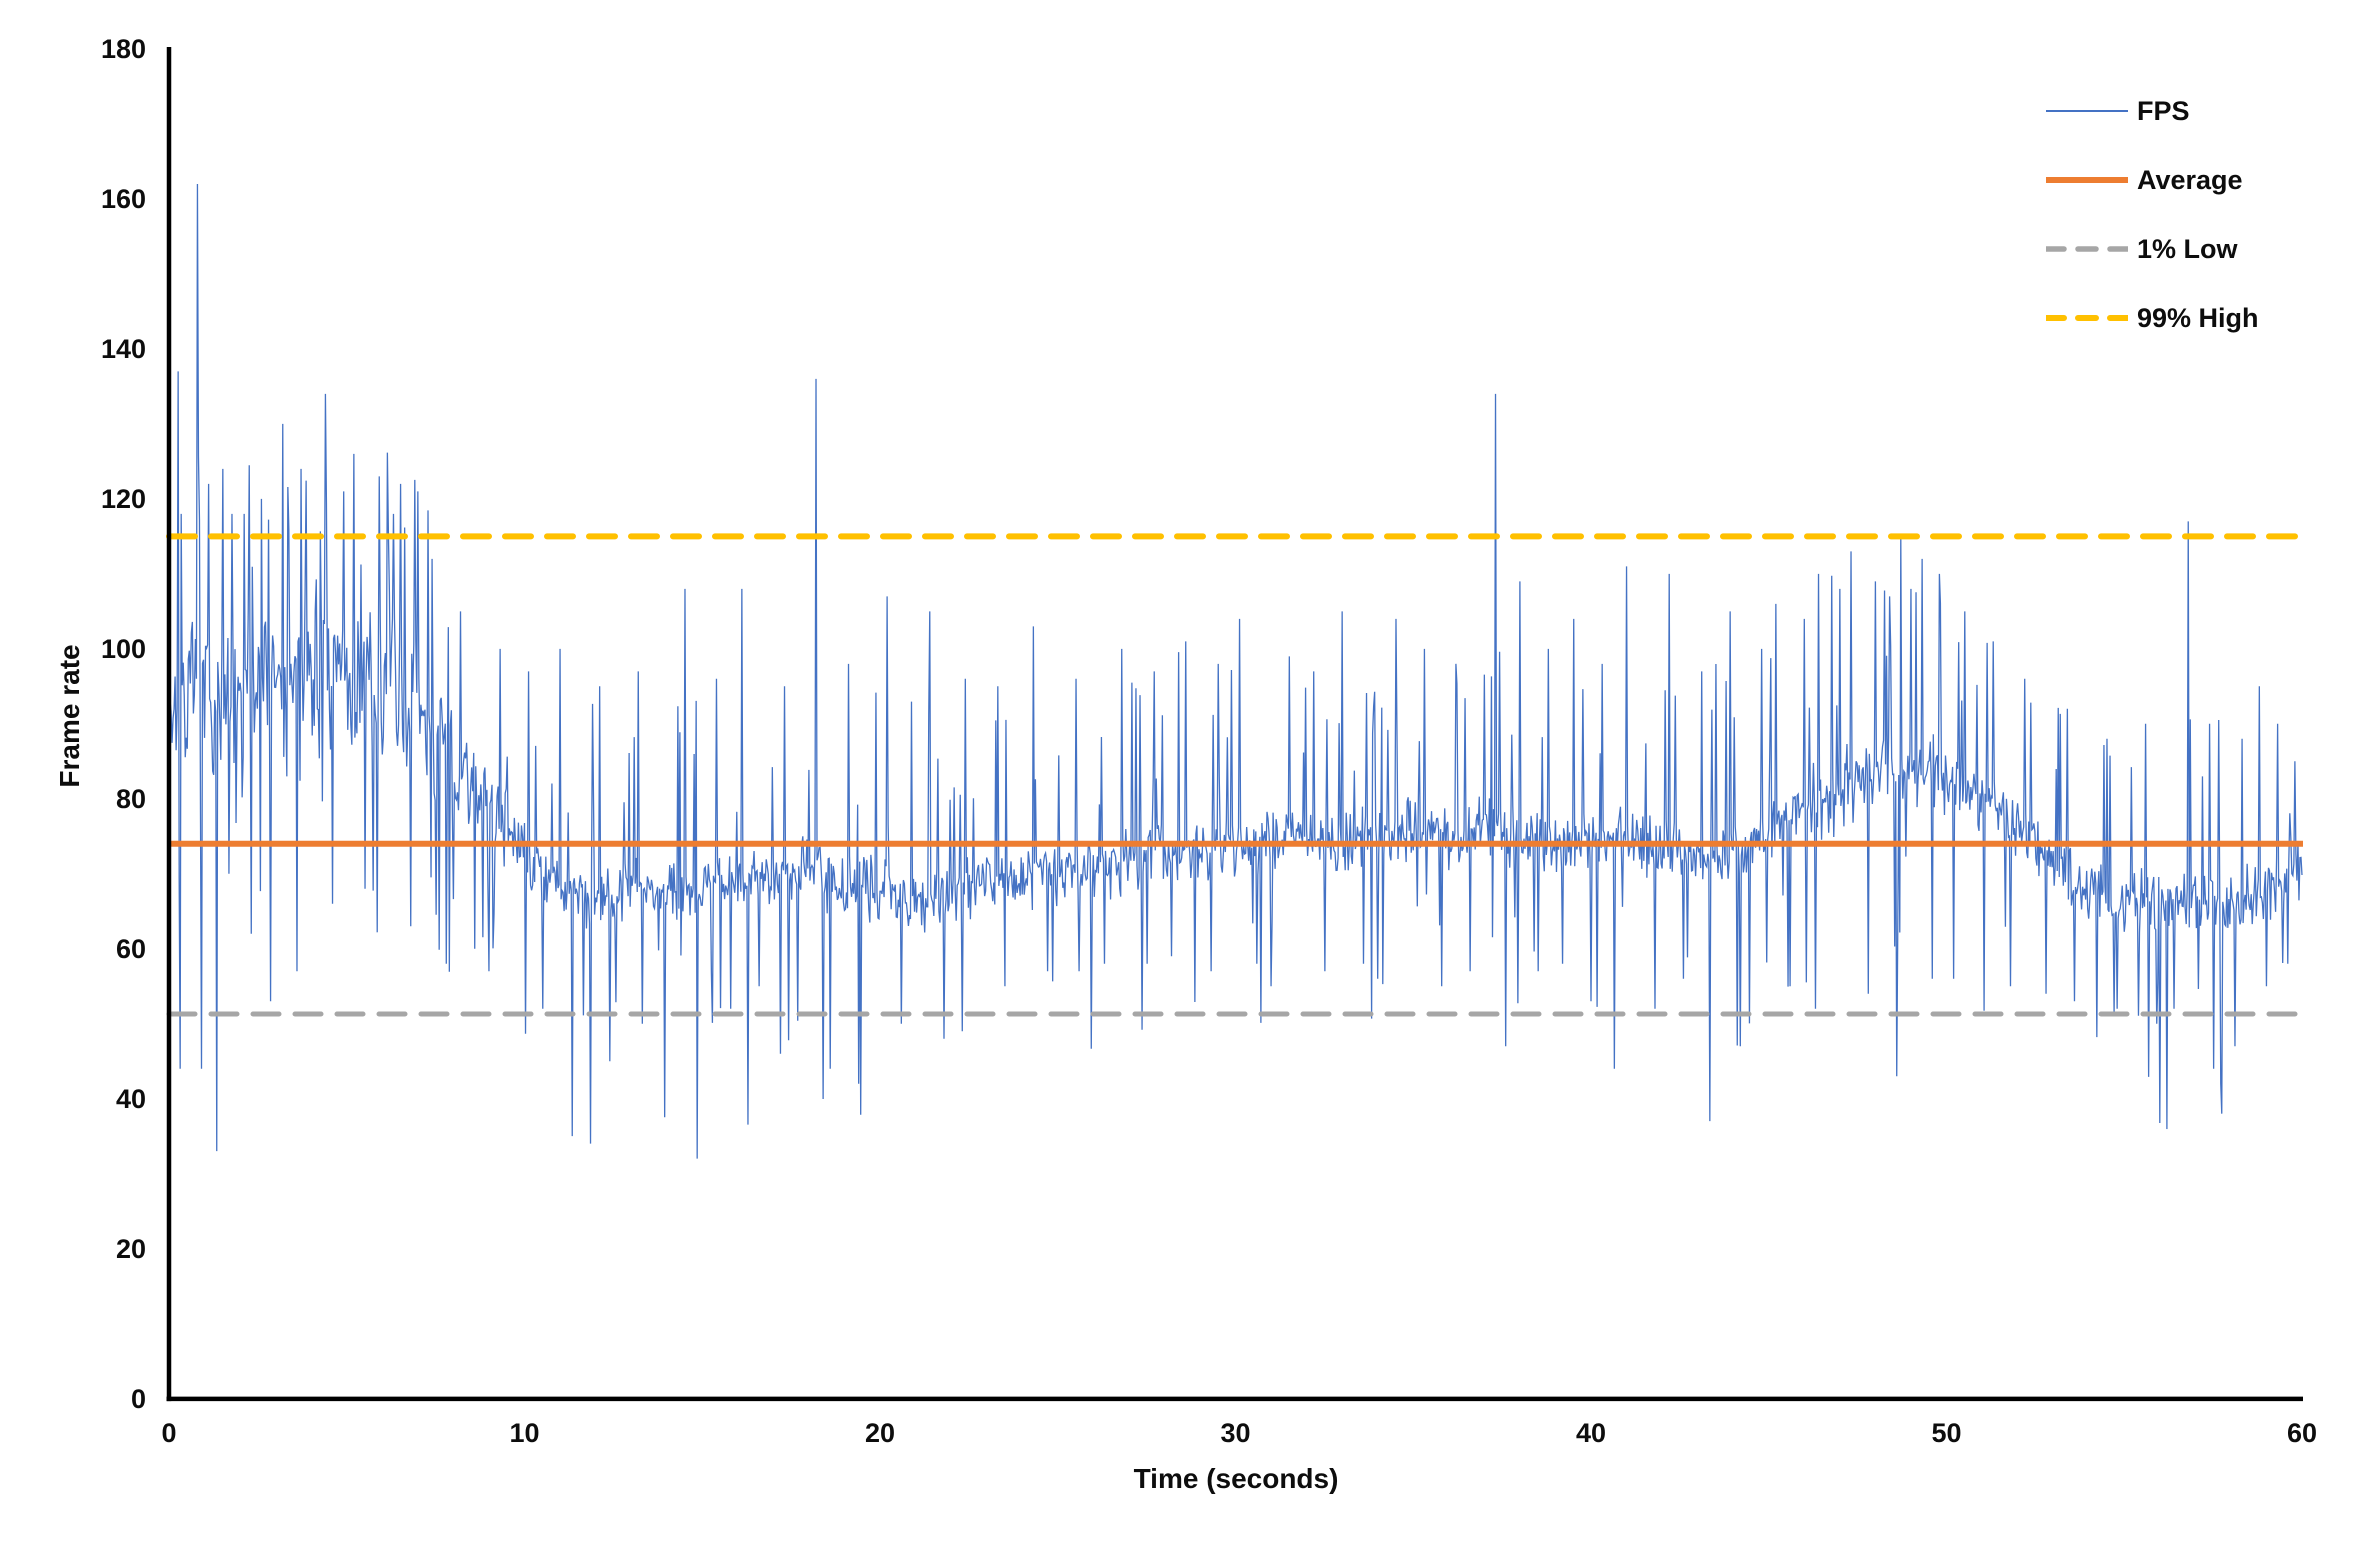 This screenshot has height=1552, width=2363. Describe the element at coordinates (2190, 180) in the screenshot. I see `legend-label-average: Average` at that location.